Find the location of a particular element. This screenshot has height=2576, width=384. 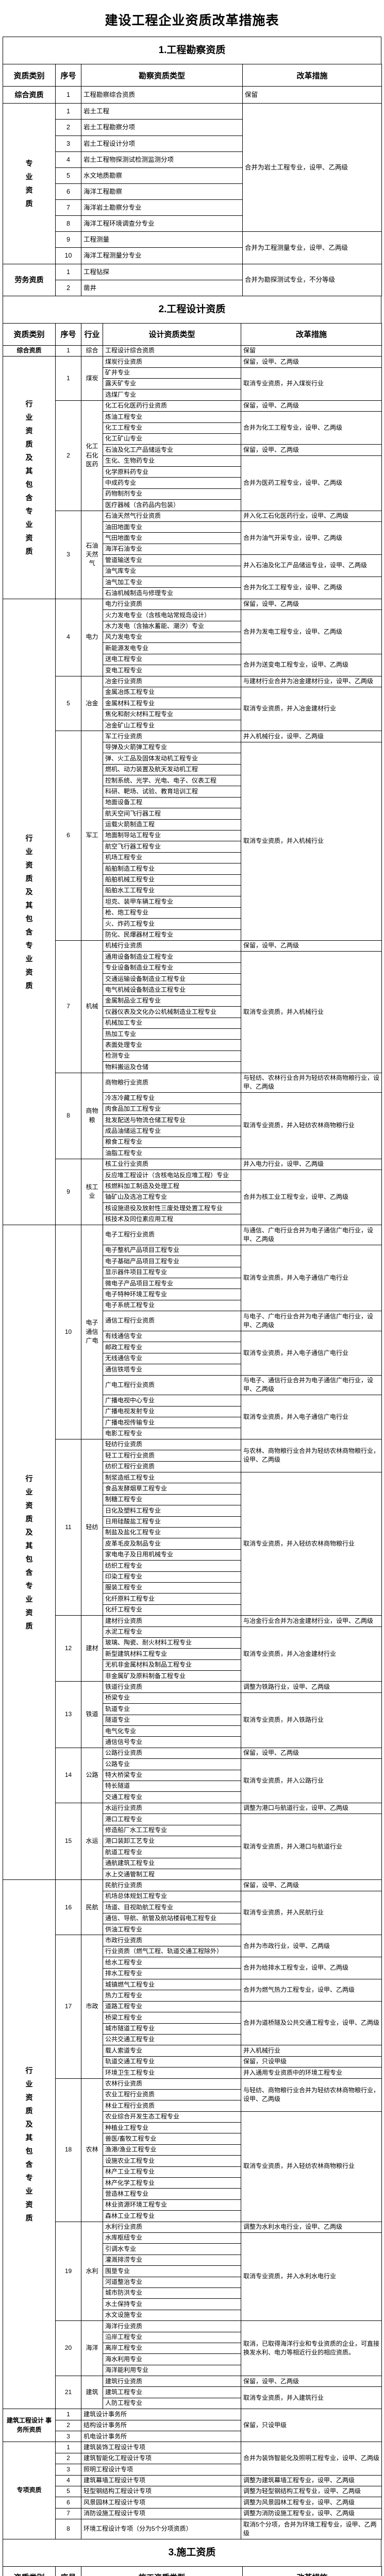

serial-number-cell: 16 is located at coordinates (68, 1907).